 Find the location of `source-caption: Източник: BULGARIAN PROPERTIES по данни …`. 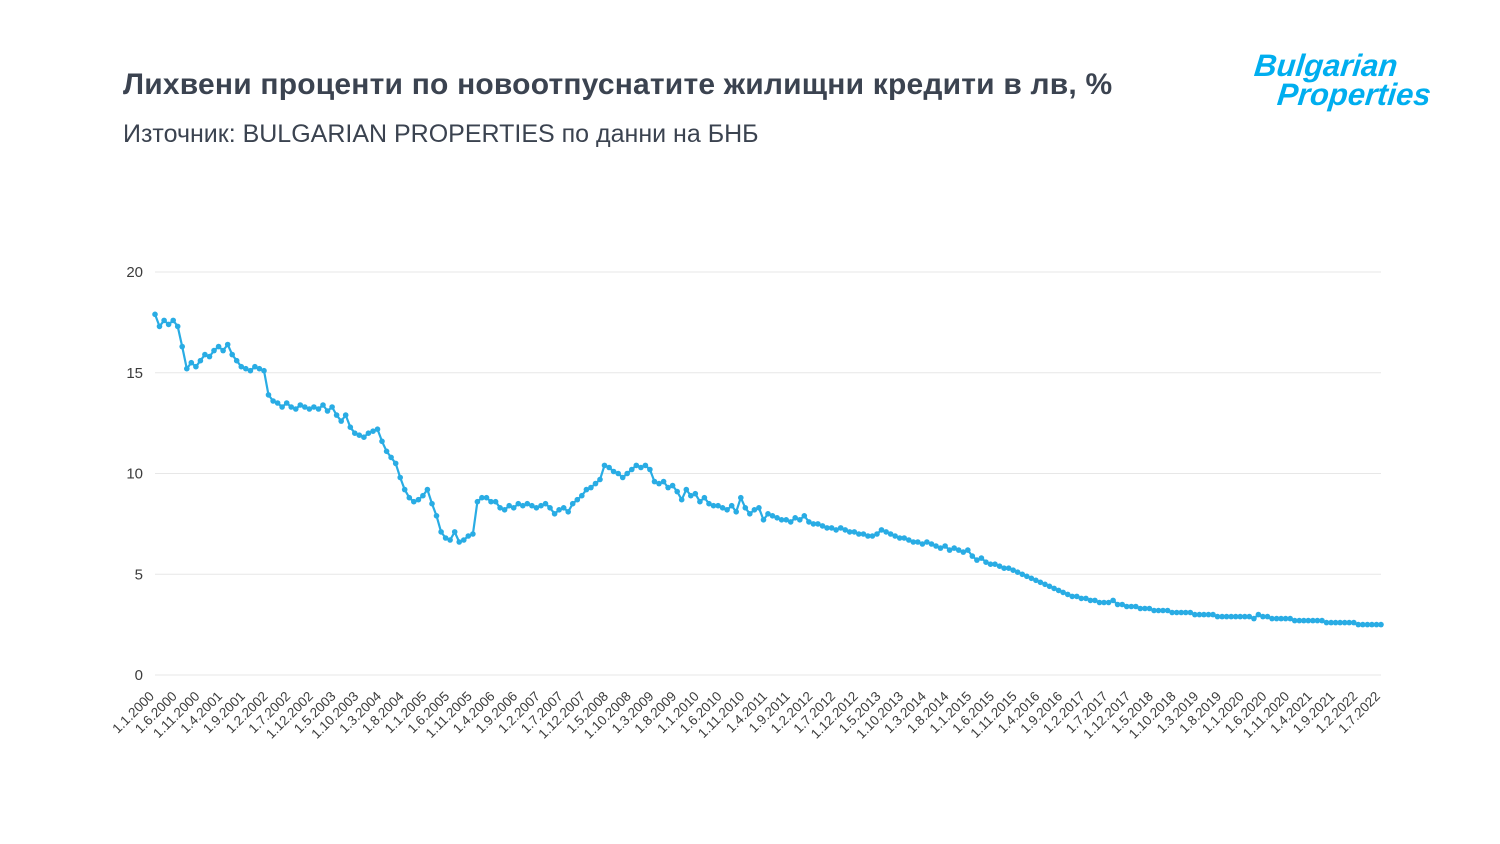

source-caption: Източник: BULGARIAN PROPERTIES по данни … is located at coordinates (441, 134).